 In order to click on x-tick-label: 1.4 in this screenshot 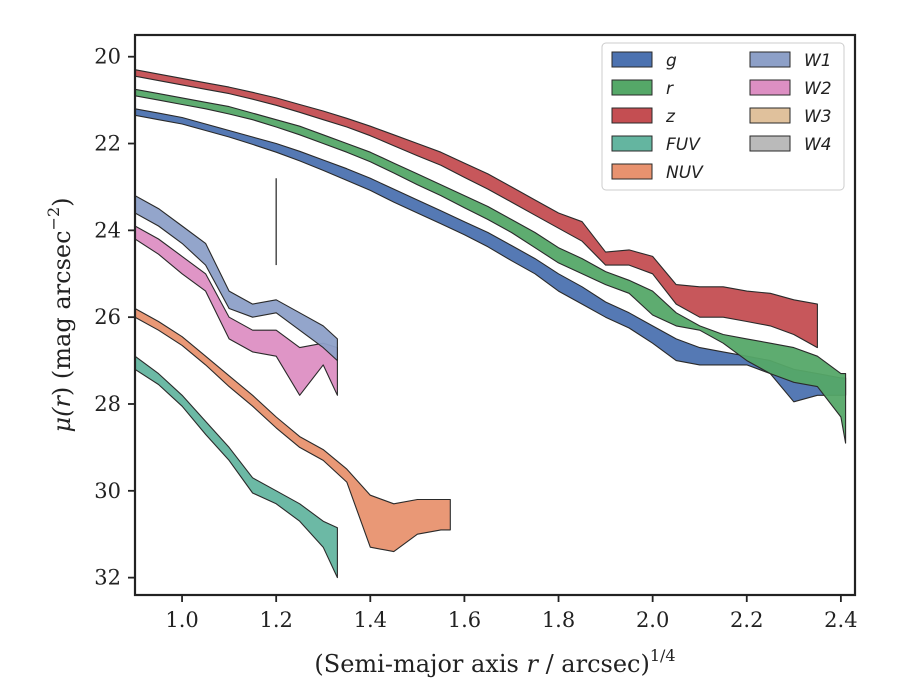, I will do `click(370, 620)`.